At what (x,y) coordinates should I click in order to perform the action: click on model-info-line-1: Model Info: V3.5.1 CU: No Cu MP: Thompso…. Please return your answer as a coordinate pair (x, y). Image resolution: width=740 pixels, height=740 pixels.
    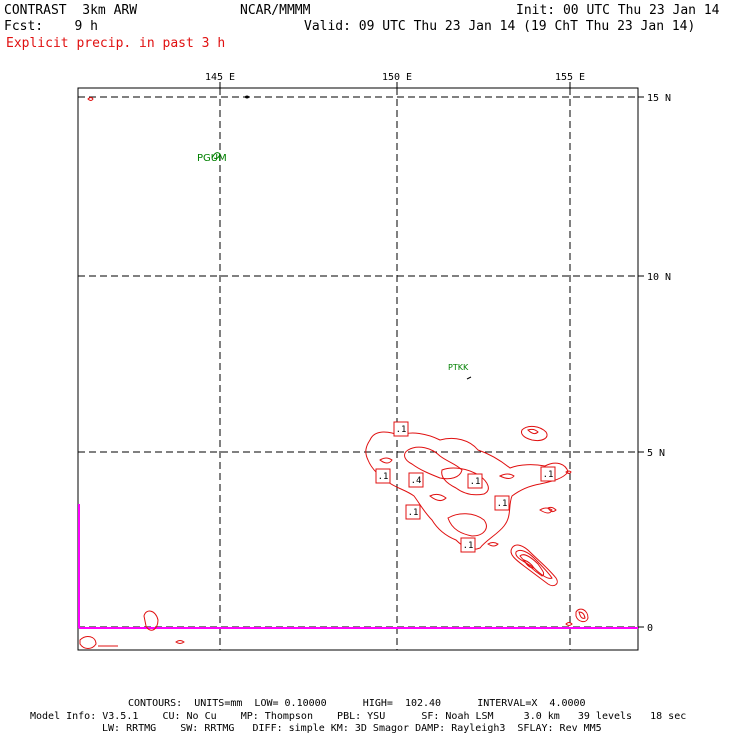
    Looking at the image, I should click on (358, 716).